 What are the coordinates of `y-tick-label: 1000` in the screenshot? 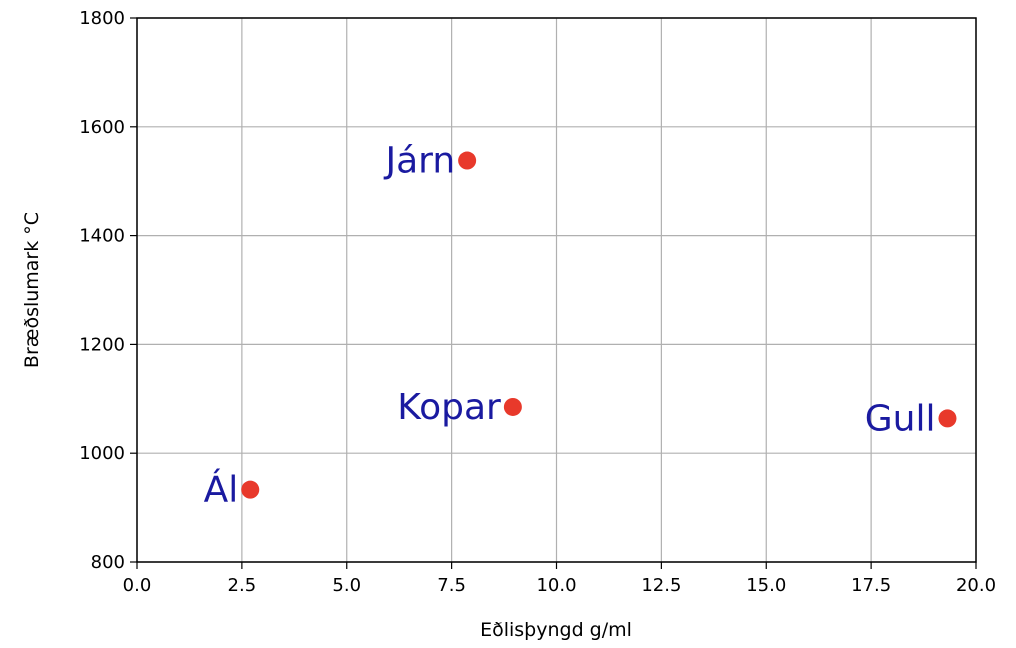 It's located at (102, 453).